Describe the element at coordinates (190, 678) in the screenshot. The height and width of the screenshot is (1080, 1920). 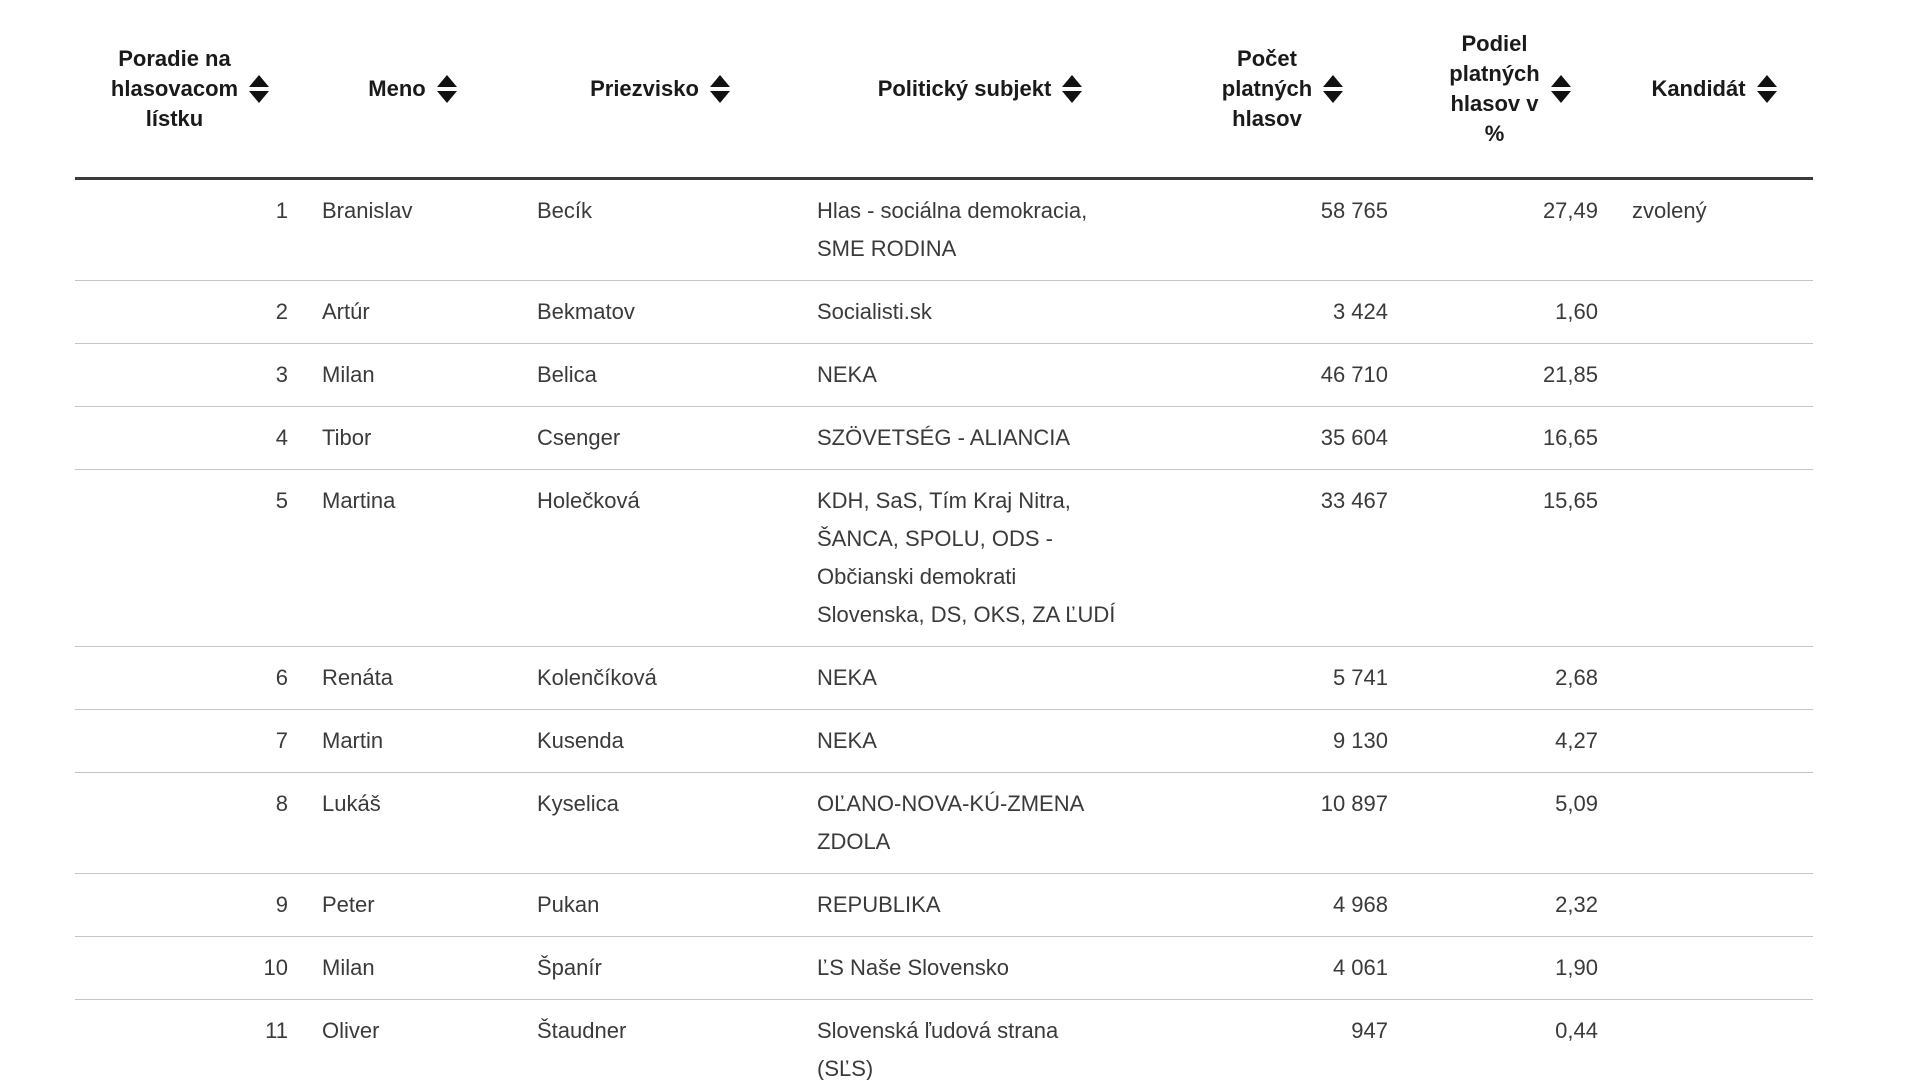
I see `cell-poradie: 6` at that location.